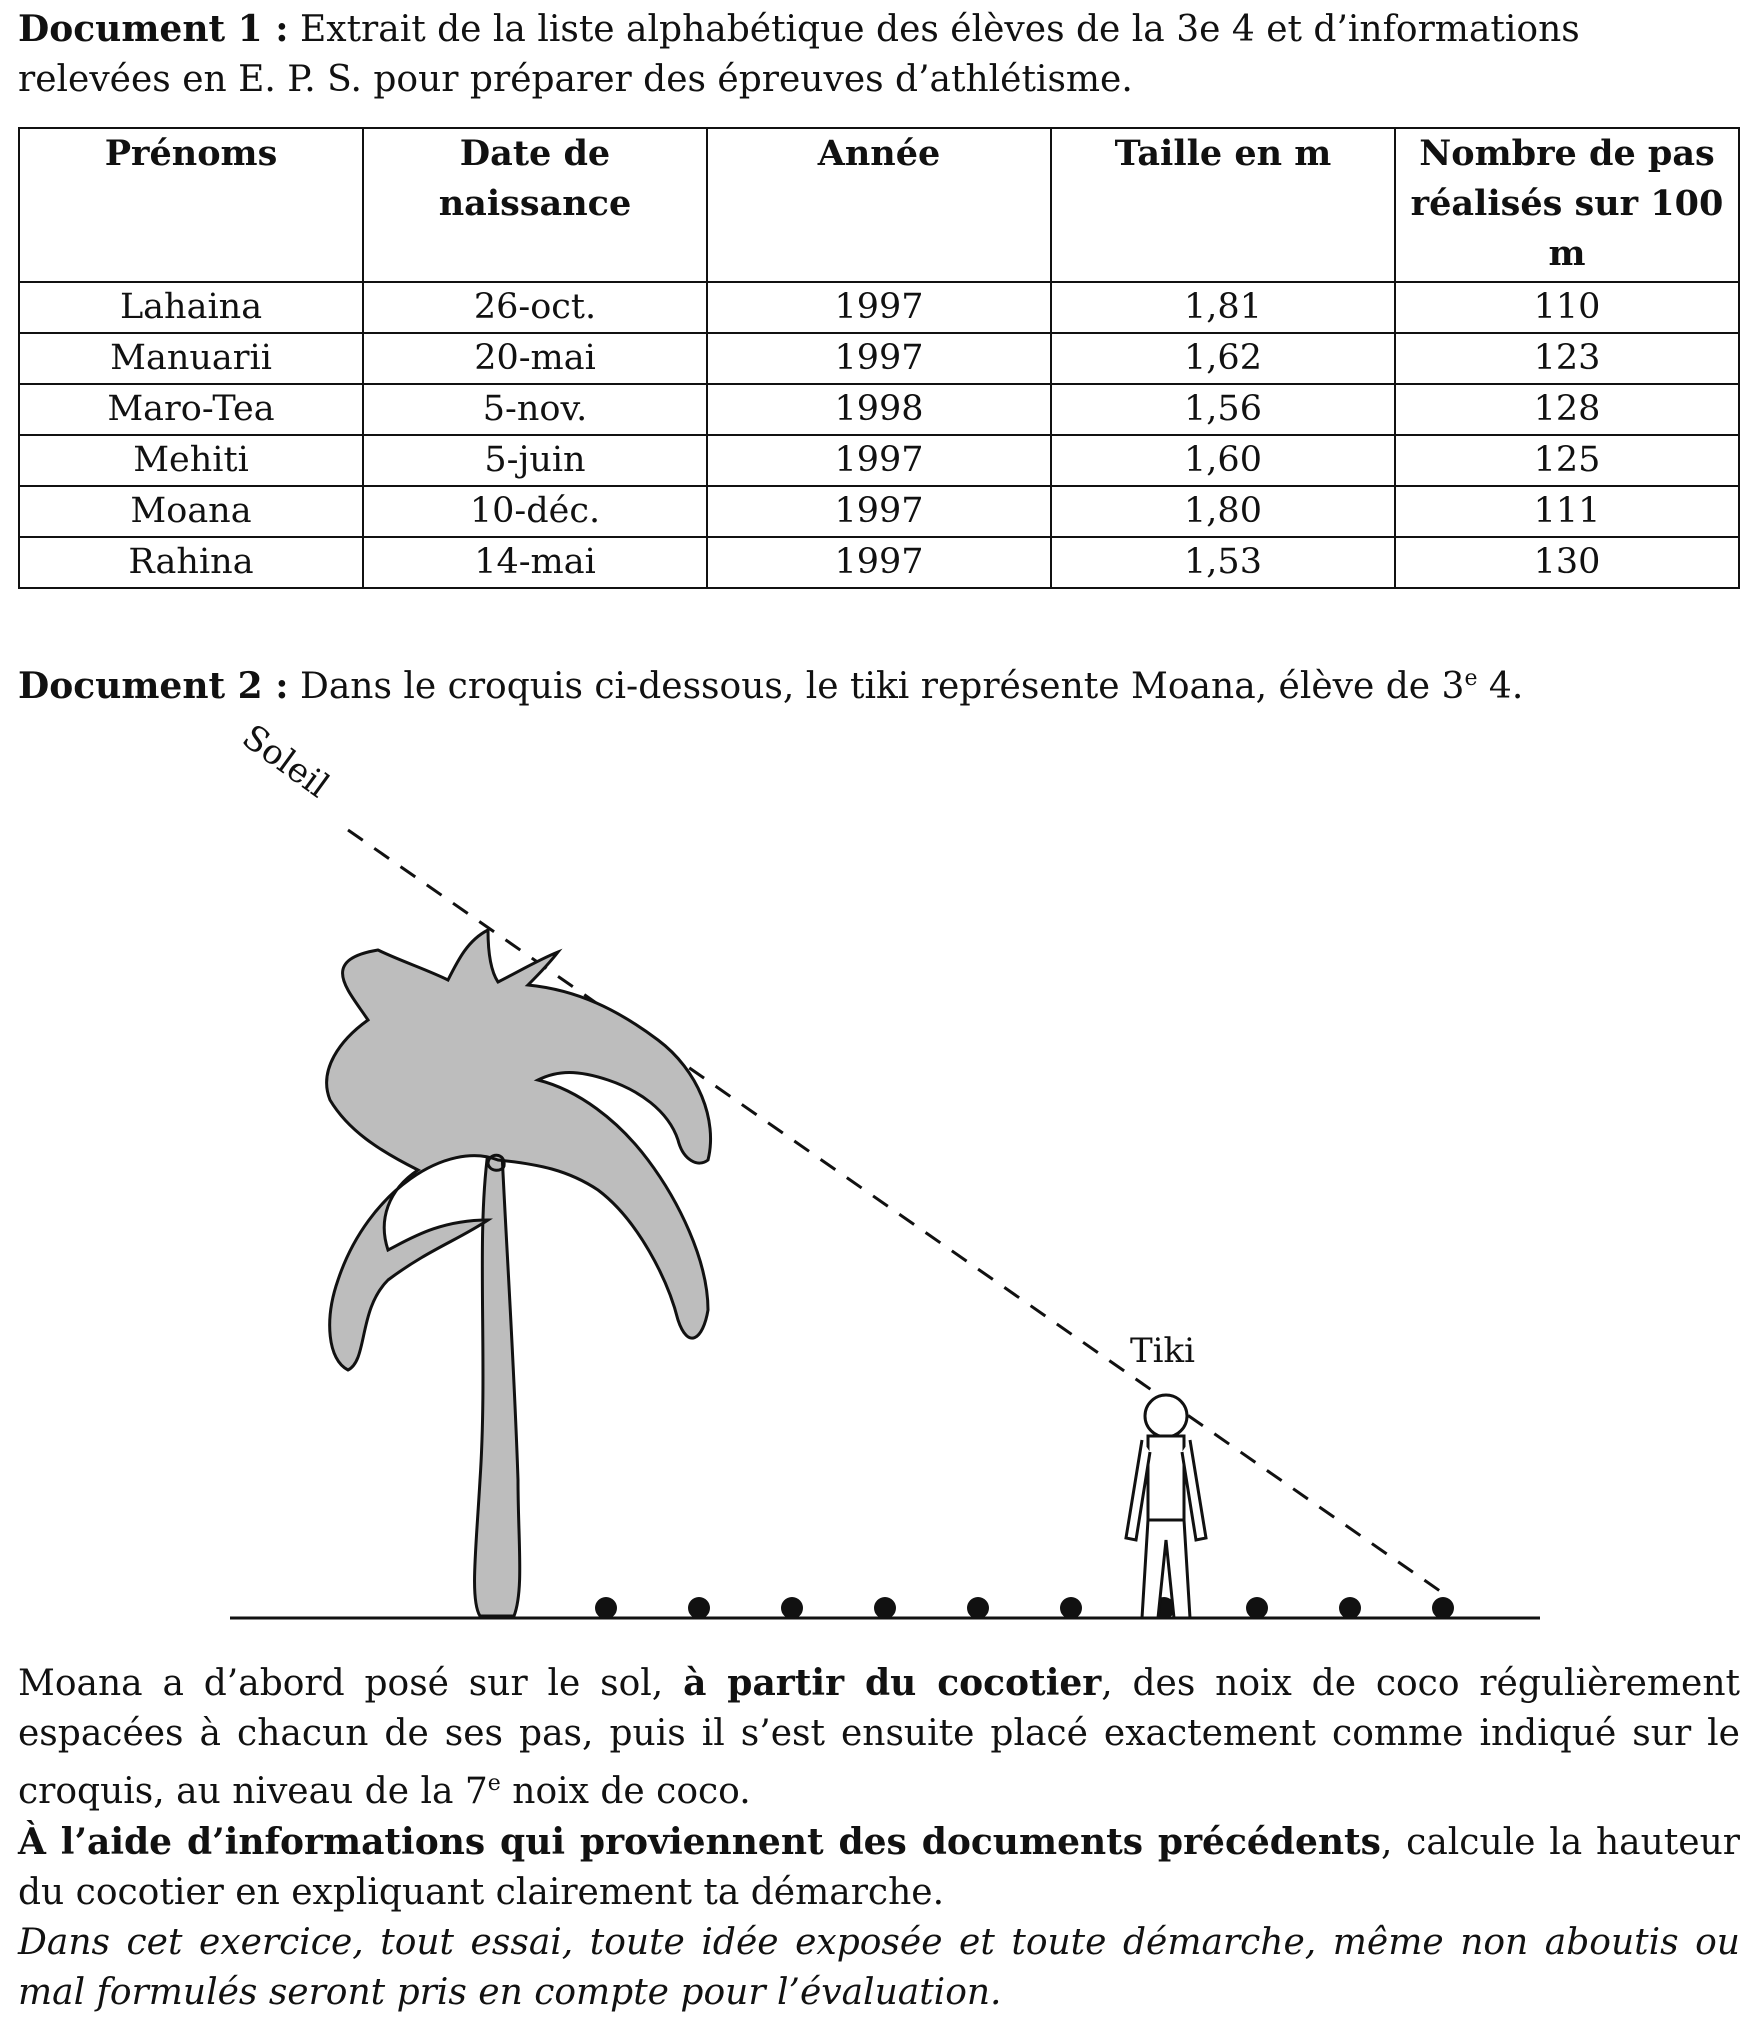  What do you see at coordinates (535, 460) in the screenshot?
I see `cell-date: 5-juin` at bounding box center [535, 460].